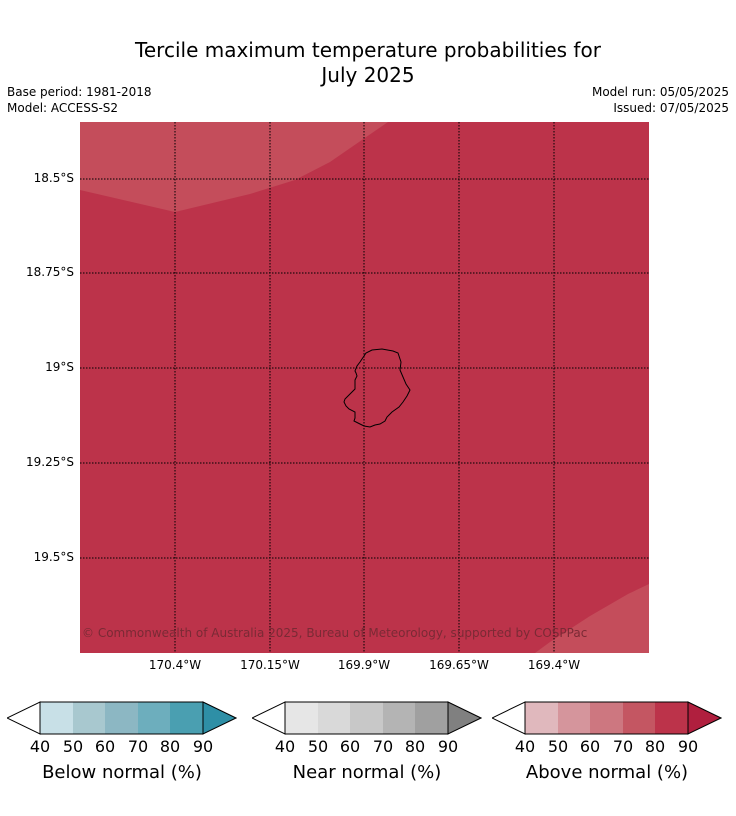 The image size is (736, 816). What do you see at coordinates (53, 557) in the screenshot?
I see `lat-label-19-5: 19.5°S` at bounding box center [53, 557].